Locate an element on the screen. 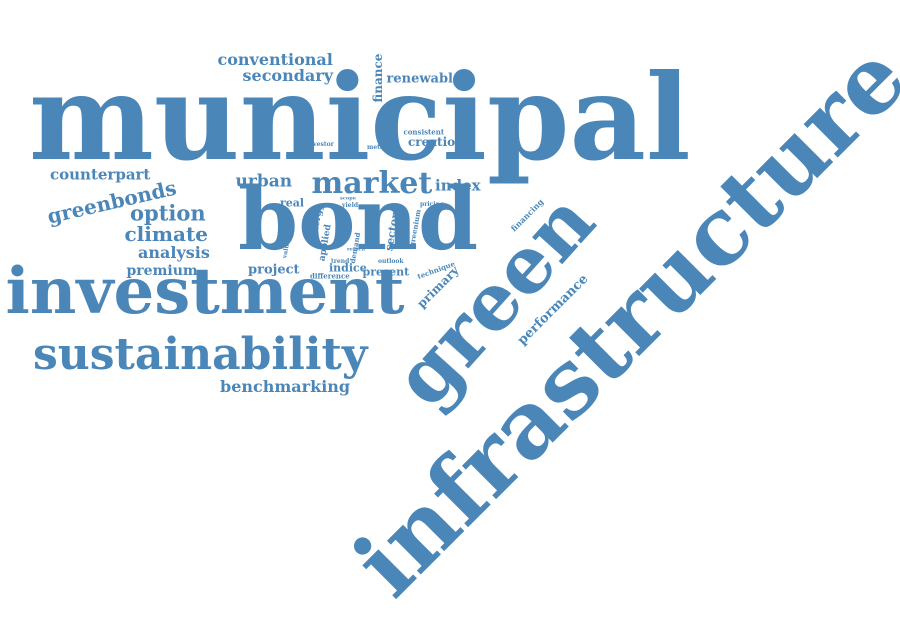 This screenshot has width=900, height=620. word-benchmarking: benchmarking is located at coordinates (285, 386).